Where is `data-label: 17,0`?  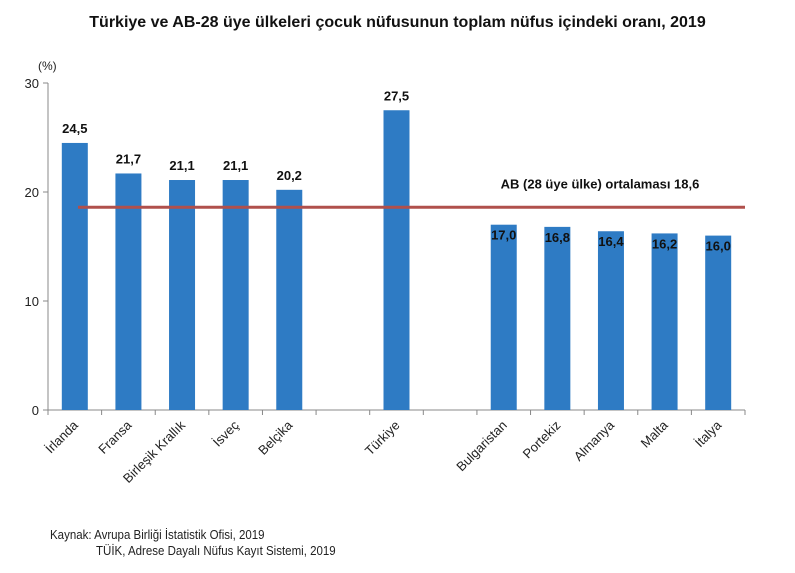
data-label: 17,0 is located at coordinates (503, 235).